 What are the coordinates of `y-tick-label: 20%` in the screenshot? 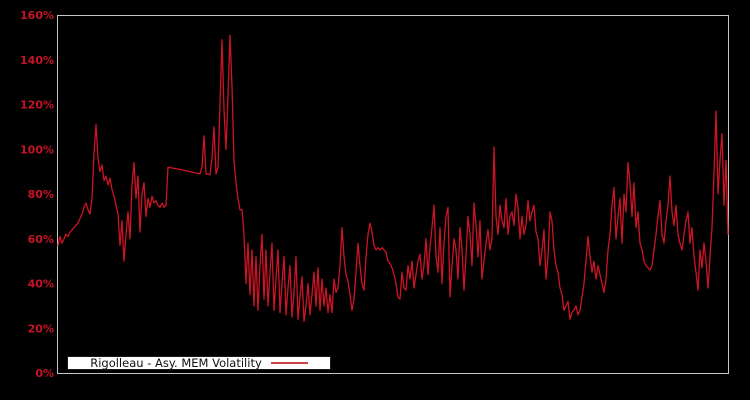 It's located at (41, 328).